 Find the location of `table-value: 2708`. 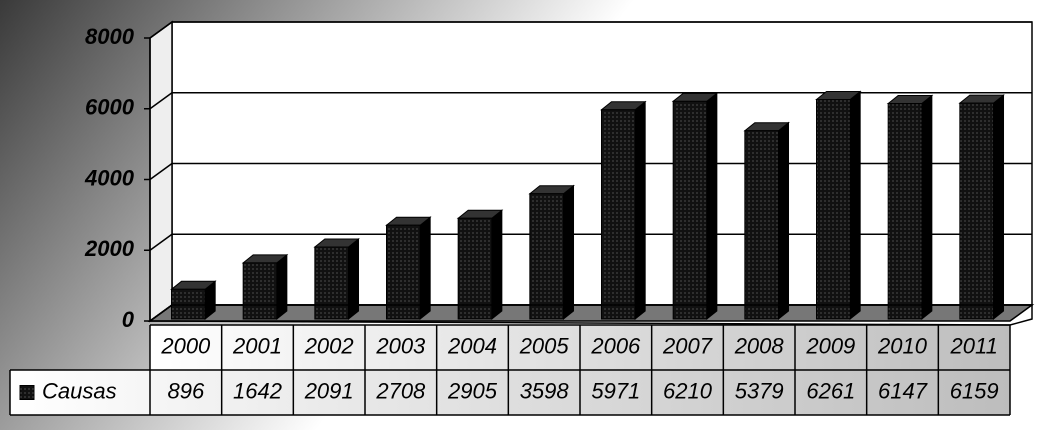

table-value: 2708 is located at coordinates (400, 390).